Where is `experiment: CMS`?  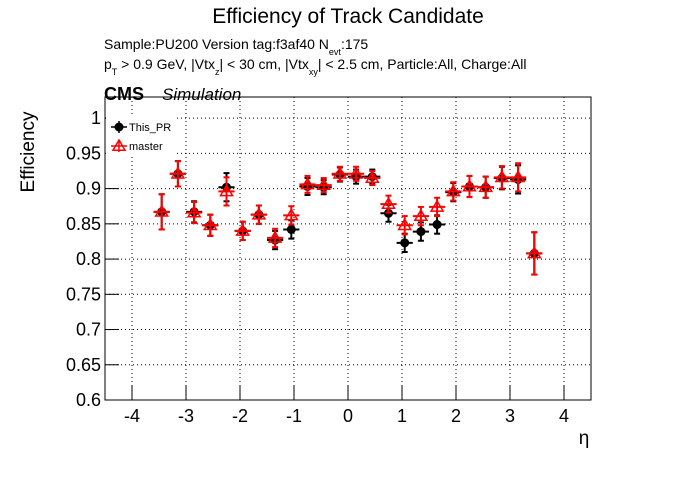 experiment: CMS is located at coordinates (124, 94).